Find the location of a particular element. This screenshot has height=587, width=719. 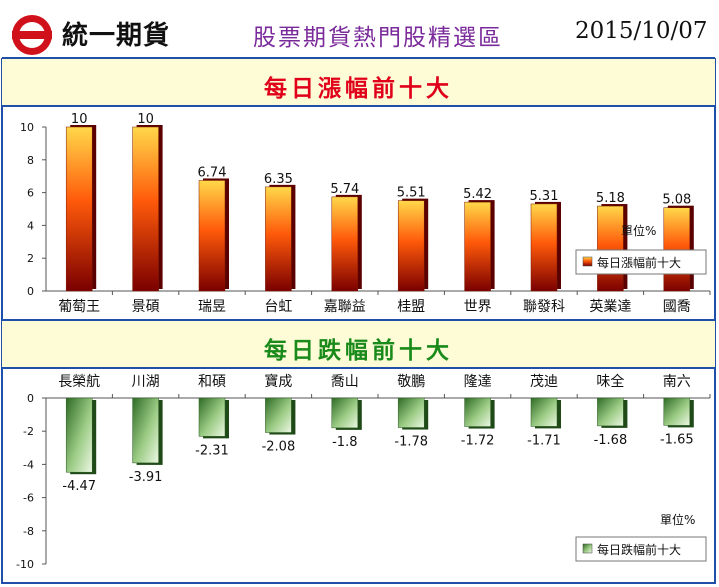

category-label: 世界 is located at coordinates (478, 307).